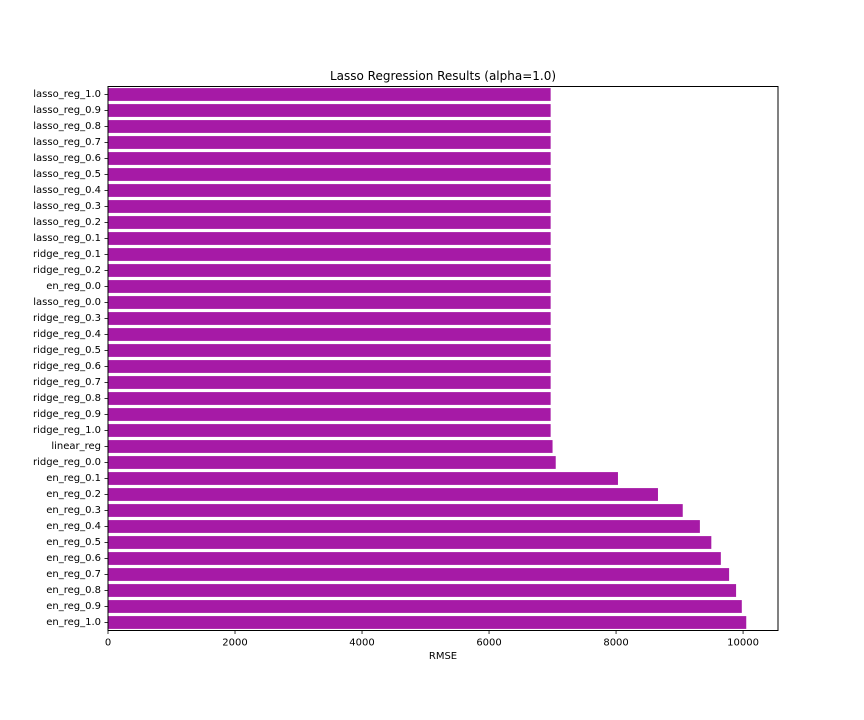  I want to click on bar-ridge_reg_0.6, so click(329, 366).